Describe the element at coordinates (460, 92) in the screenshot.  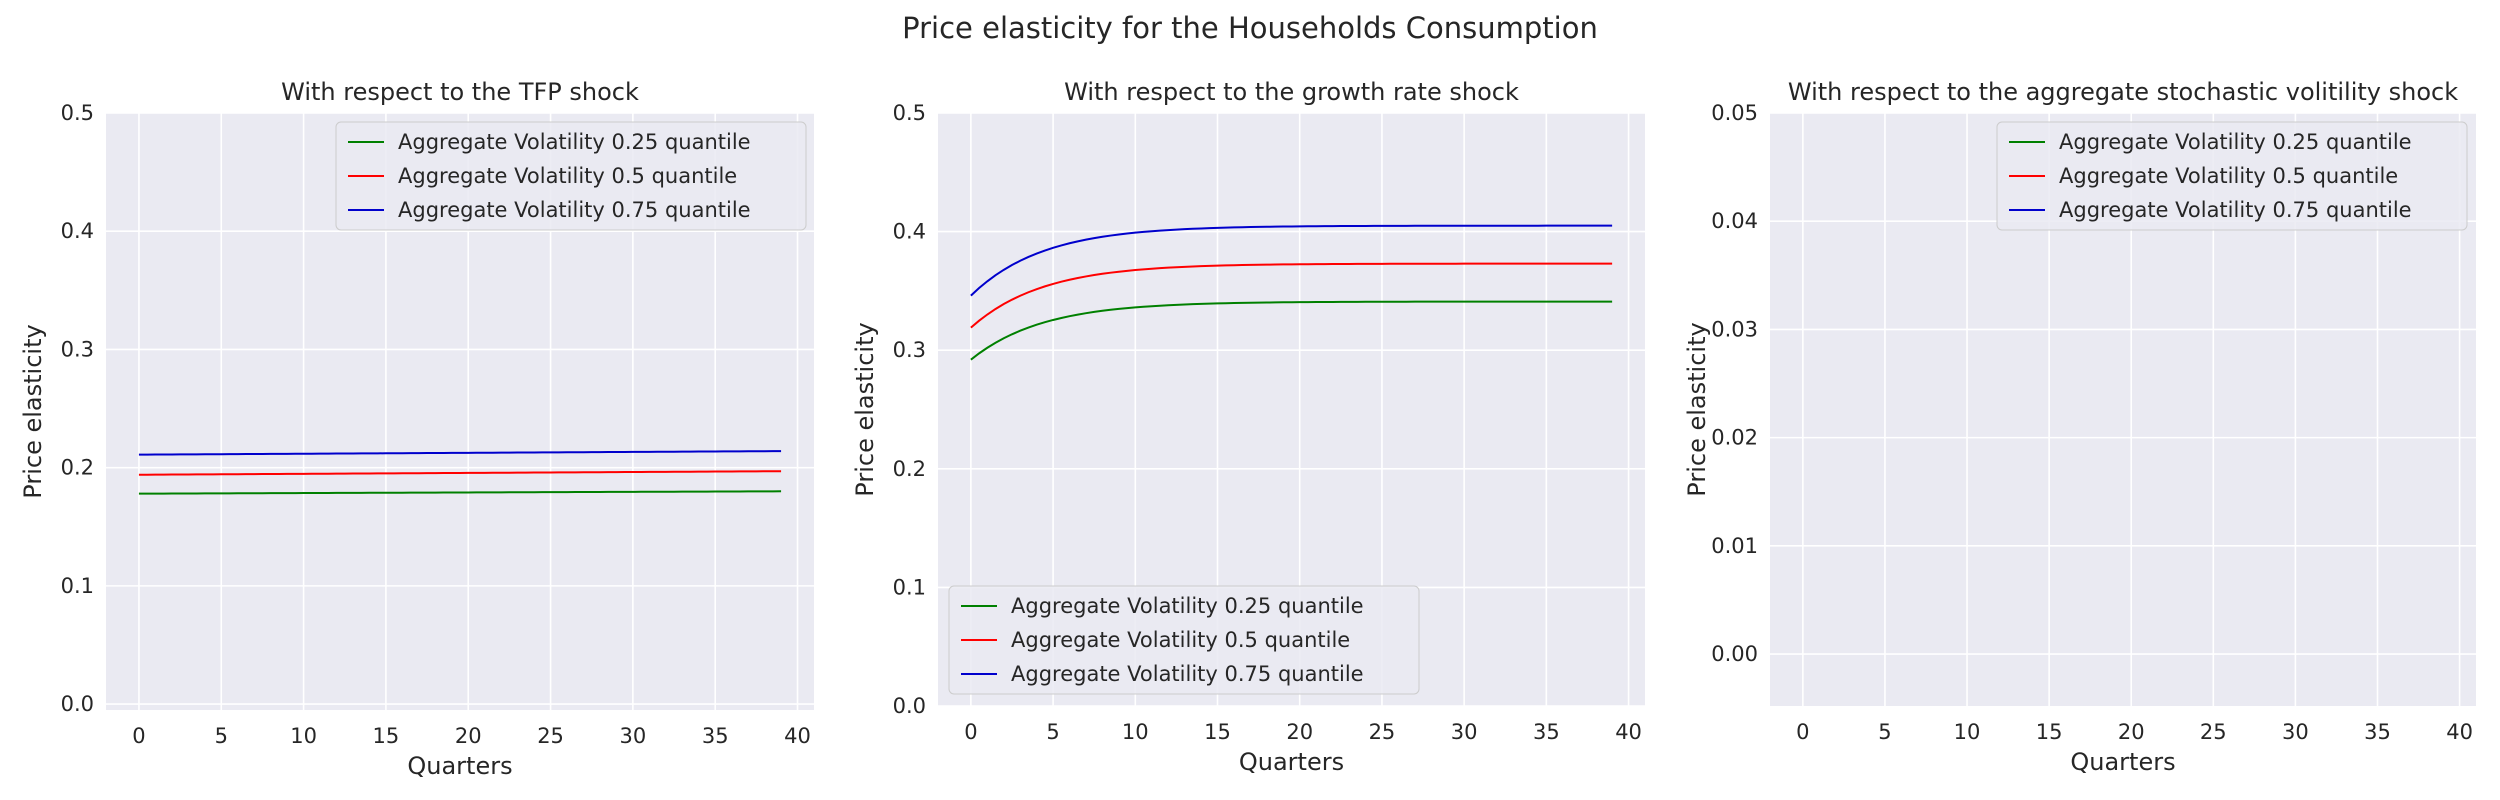
I see `panel-title: With respect to the TFP shock` at that location.